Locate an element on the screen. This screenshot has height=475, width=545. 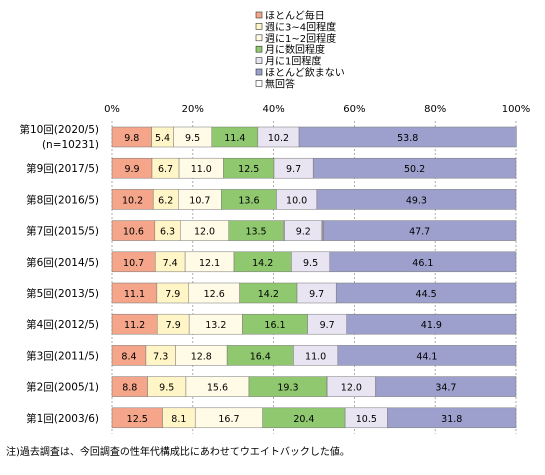
data-label: 9.8 is located at coordinates (131, 138).